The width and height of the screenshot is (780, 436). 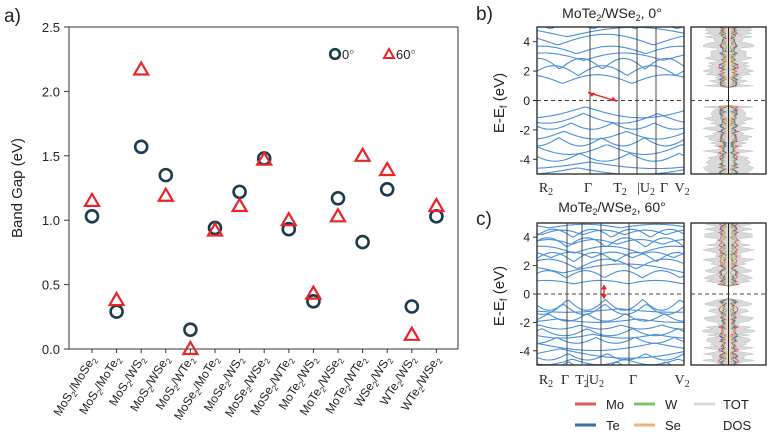 What do you see at coordinates (524, 323) in the screenshot?
I see `band-y-tick-label: -2` at bounding box center [524, 323].